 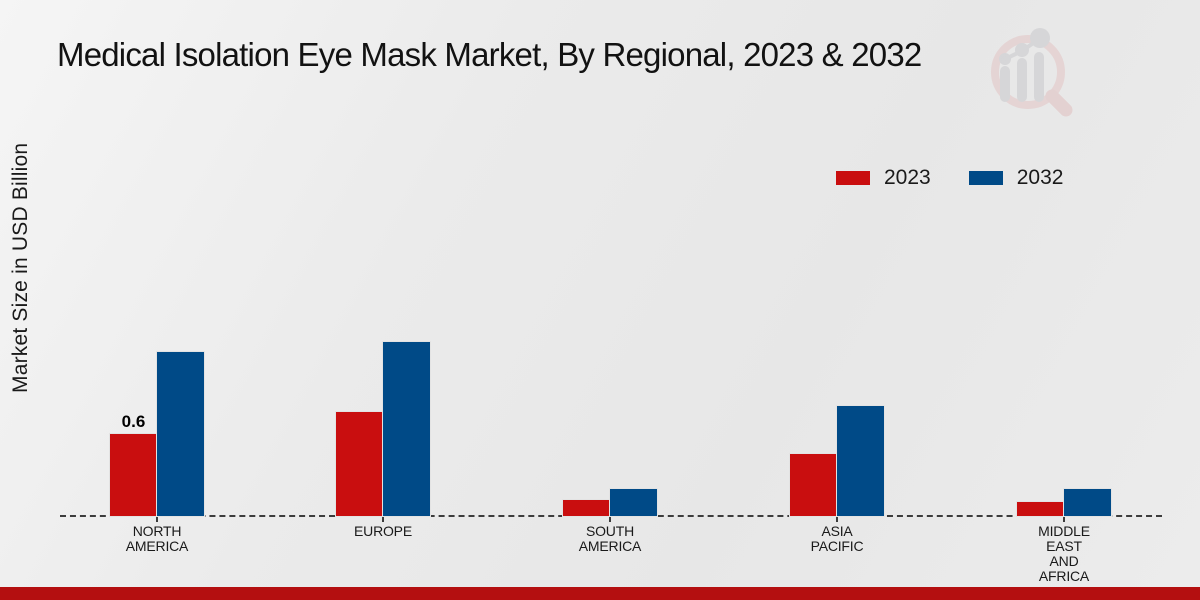 I want to click on x-axis-tick-asia-pacific, so click(x=837, y=519).